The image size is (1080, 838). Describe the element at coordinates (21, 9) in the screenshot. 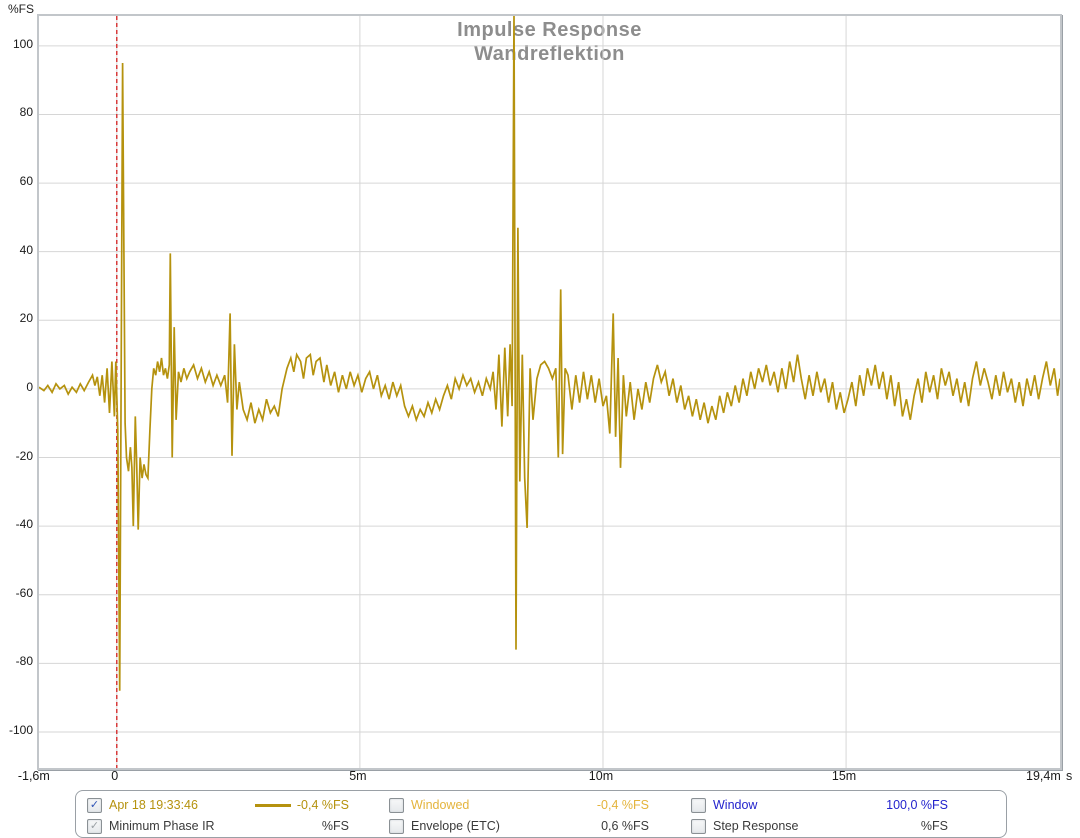

I see `y-axis-unit-label: %FS` at that location.